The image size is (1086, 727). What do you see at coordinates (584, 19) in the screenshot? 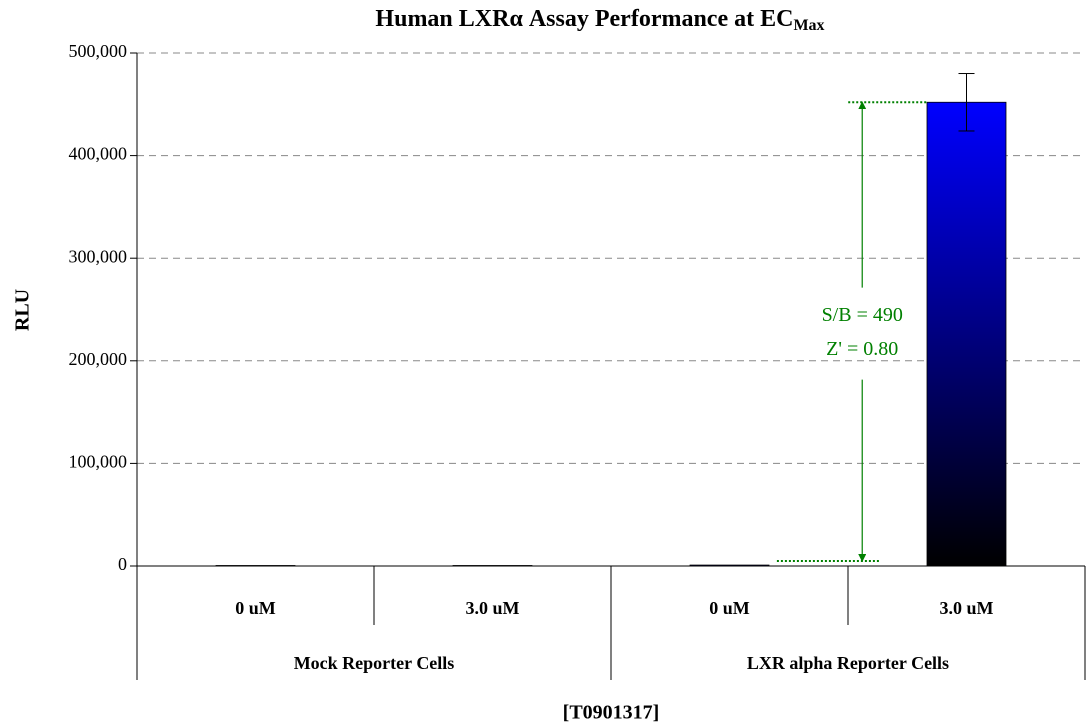
I see `title-main: Human LXRα Assay Performance at EC` at bounding box center [584, 19].